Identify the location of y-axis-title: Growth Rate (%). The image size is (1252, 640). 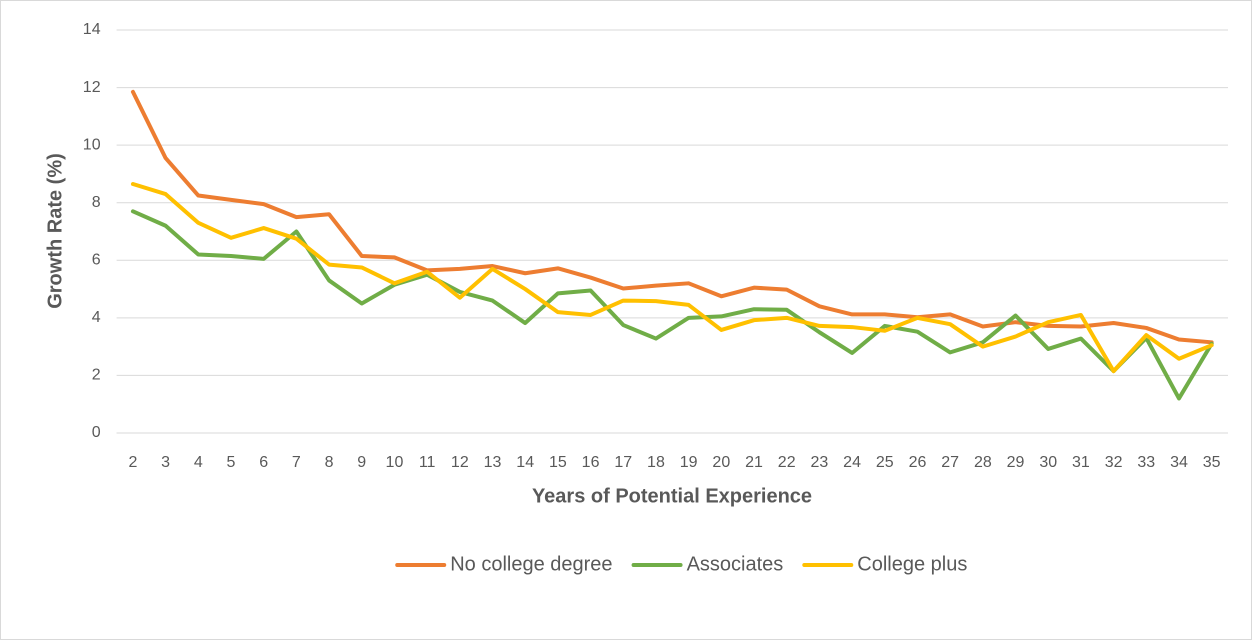
(55, 231).